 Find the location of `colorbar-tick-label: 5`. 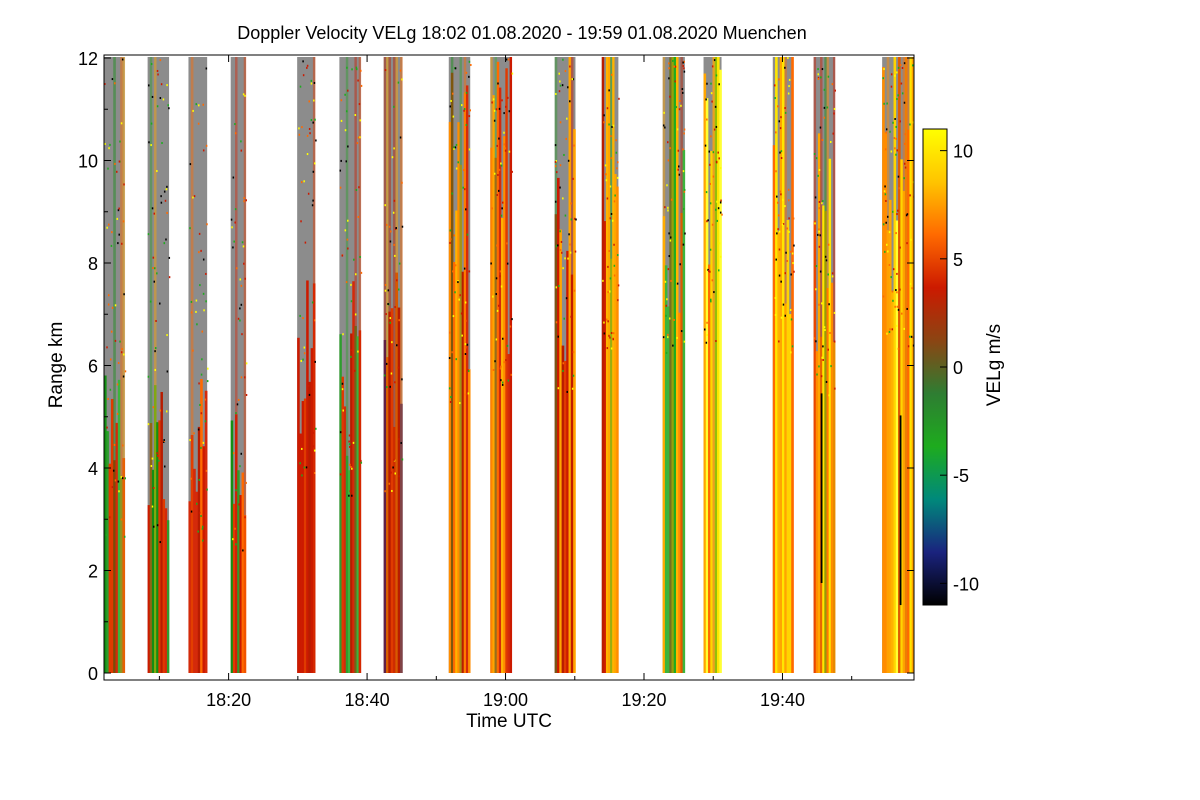

colorbar-tick-label: 5 is located at coordinates (958, 260).